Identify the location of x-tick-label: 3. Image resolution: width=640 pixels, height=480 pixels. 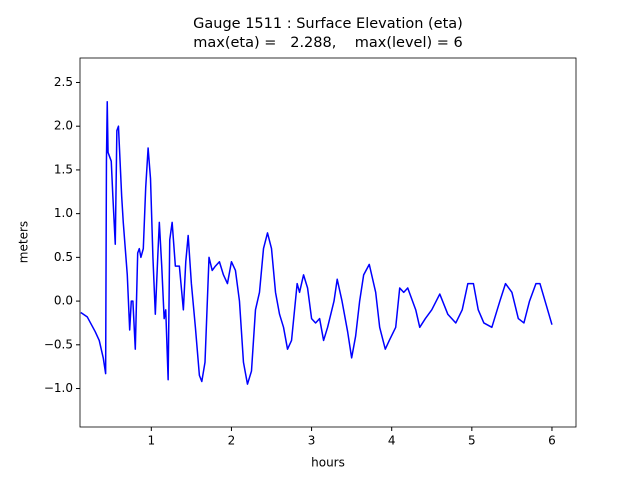
(312, 441).